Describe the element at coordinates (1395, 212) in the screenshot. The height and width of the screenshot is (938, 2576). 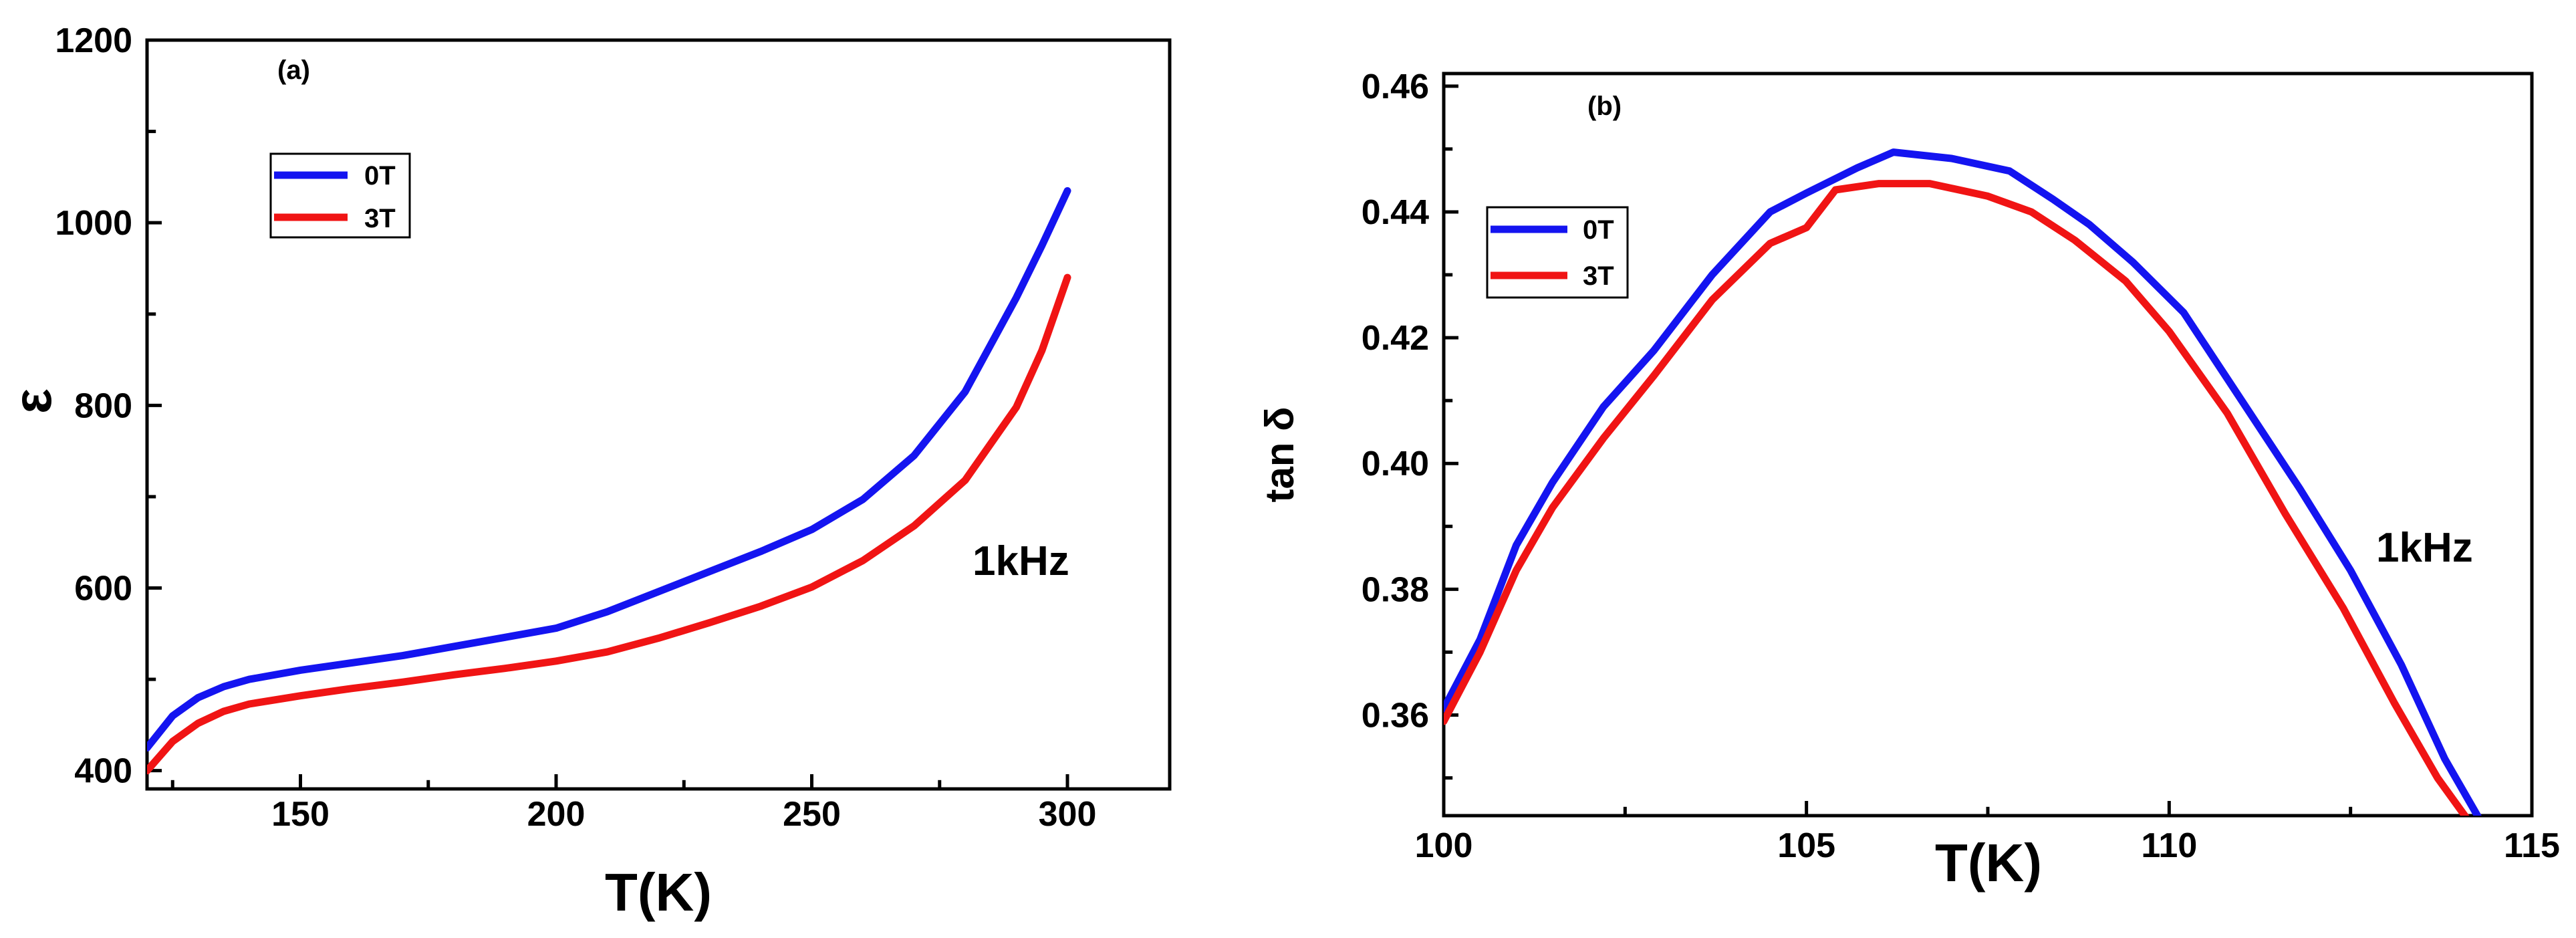
I see `y-tick-label-b: 0.44` at that location.